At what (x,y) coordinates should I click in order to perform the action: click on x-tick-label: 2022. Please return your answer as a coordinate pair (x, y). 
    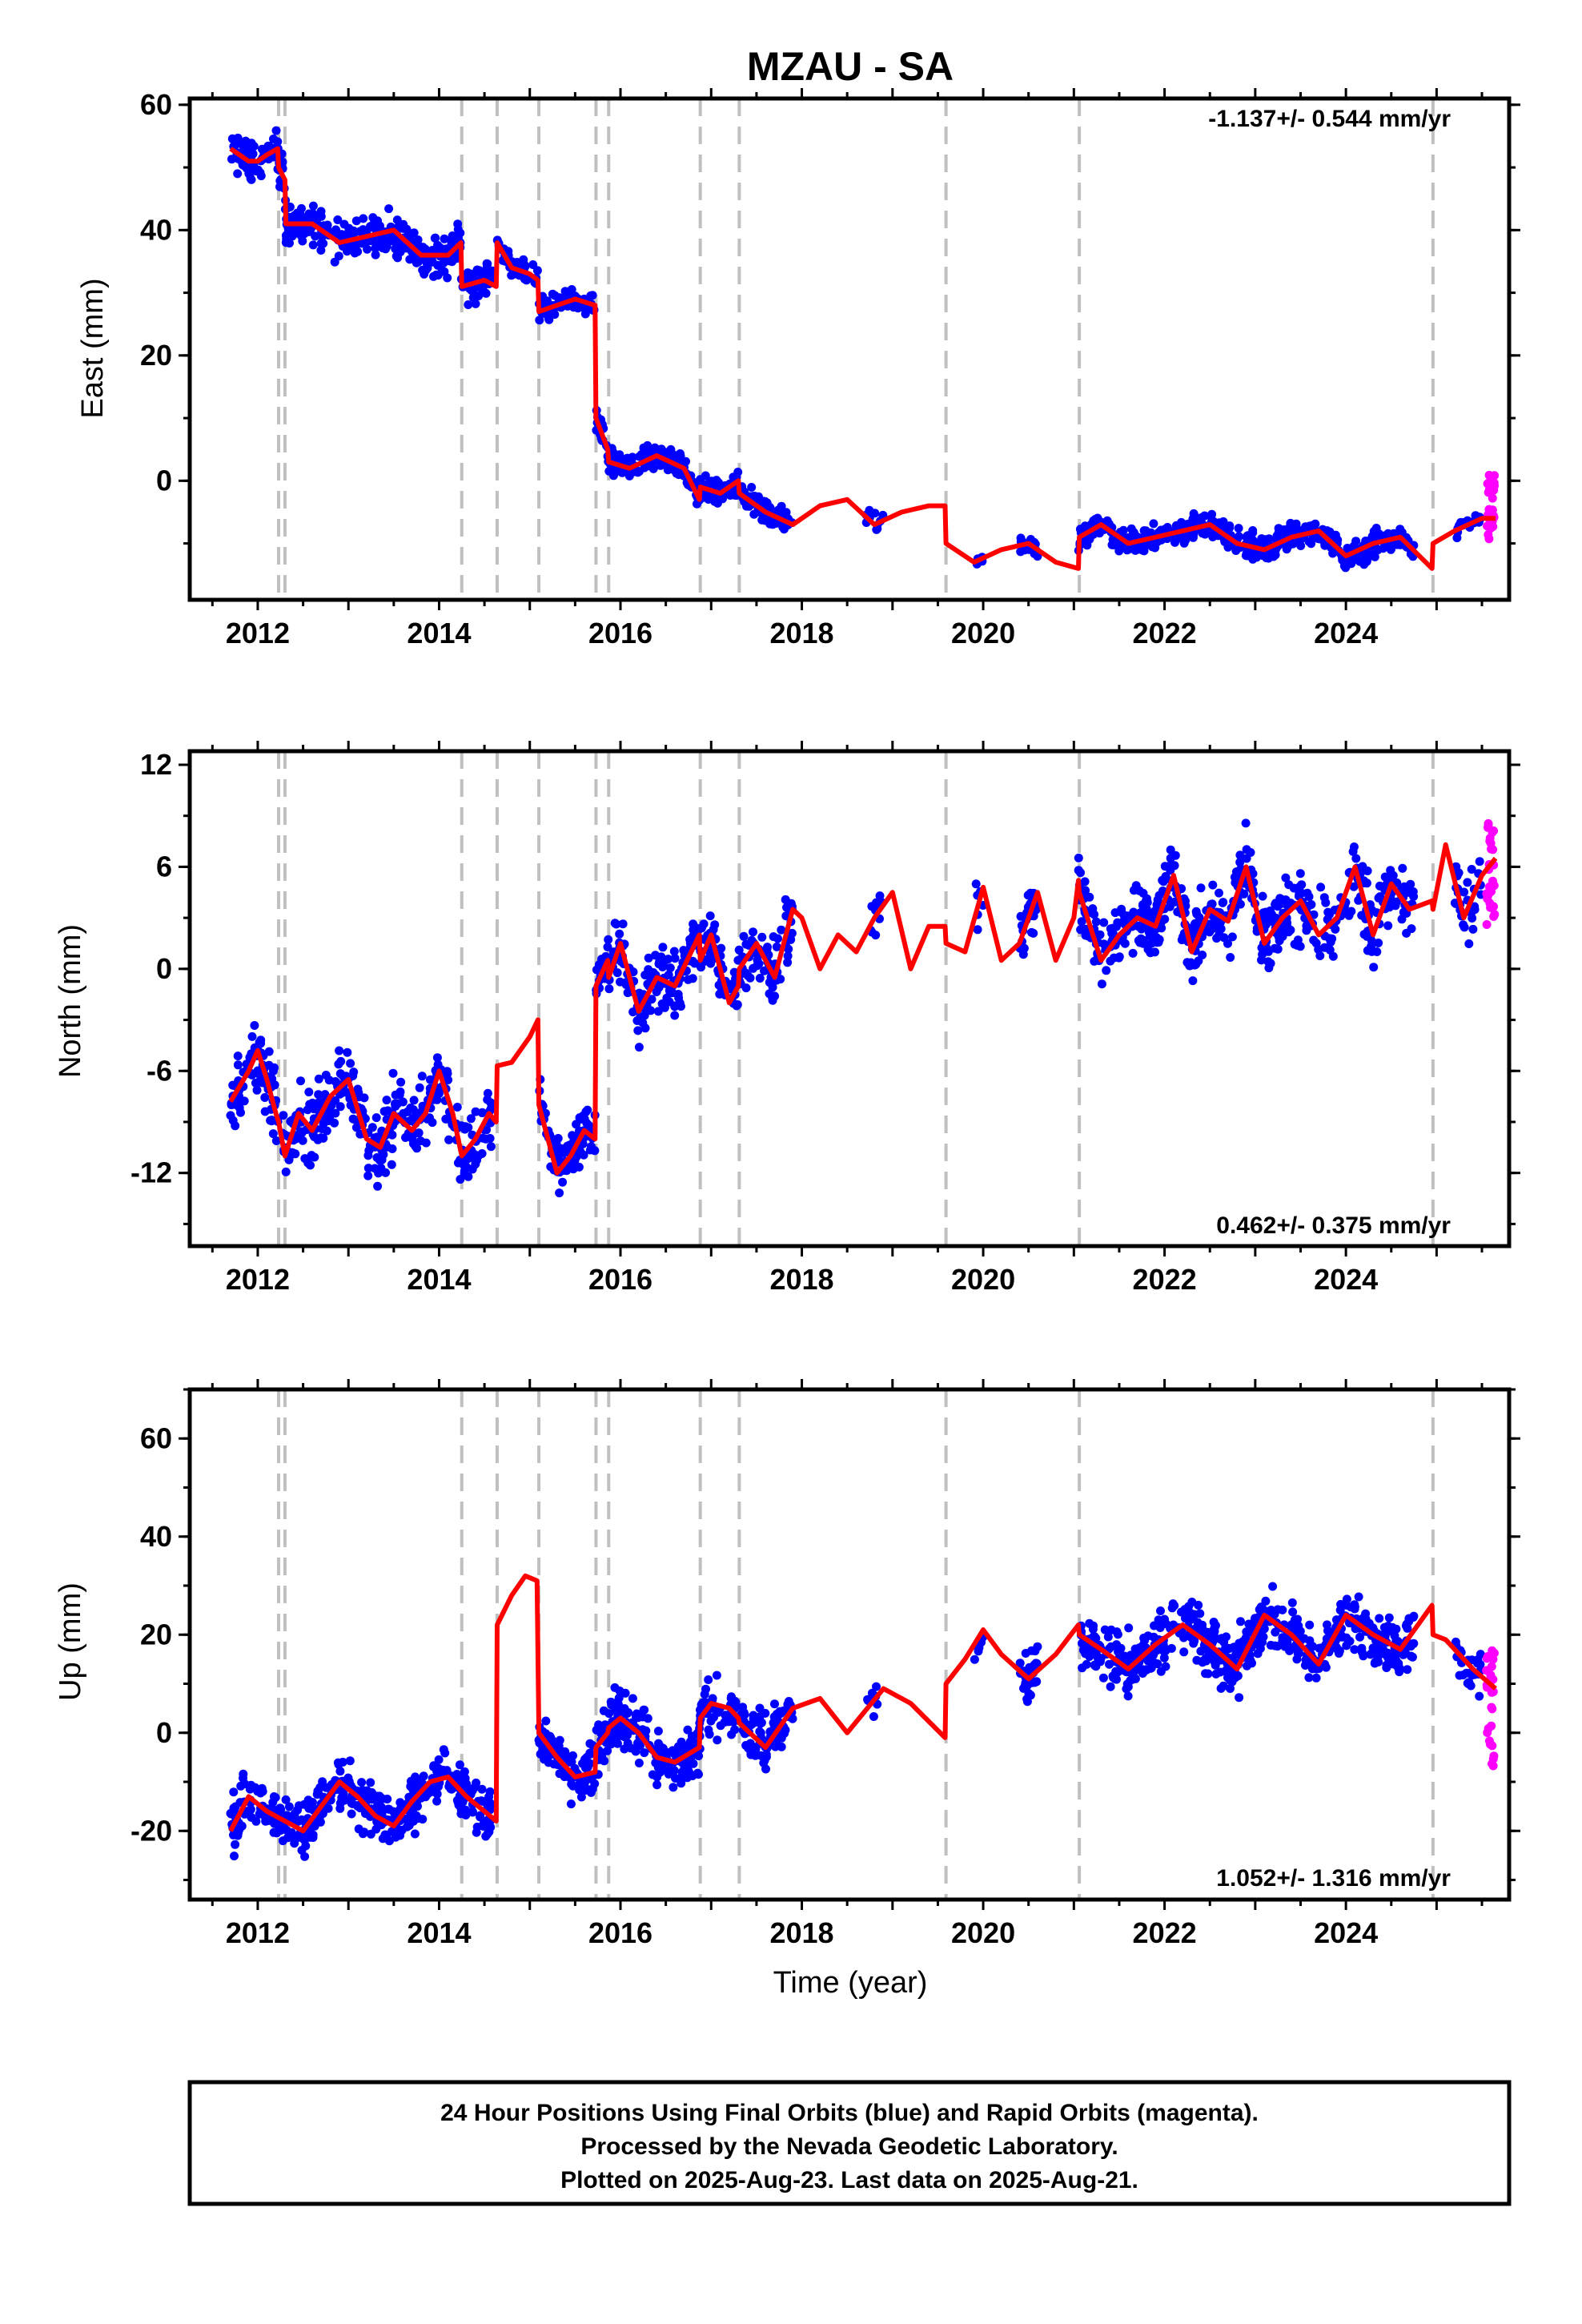
    Looking at the image, I should click on (1165, 1279).